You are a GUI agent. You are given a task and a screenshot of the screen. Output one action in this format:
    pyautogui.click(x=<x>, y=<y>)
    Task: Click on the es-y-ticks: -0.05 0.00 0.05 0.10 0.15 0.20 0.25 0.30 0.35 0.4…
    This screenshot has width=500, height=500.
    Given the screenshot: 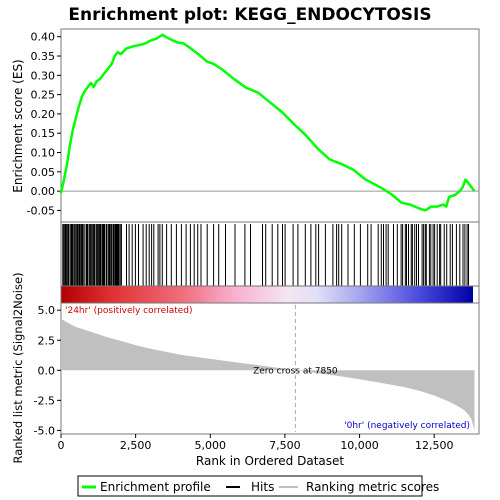 What is the action you would take?
    pyautogui.click(x=44, y=124)
    